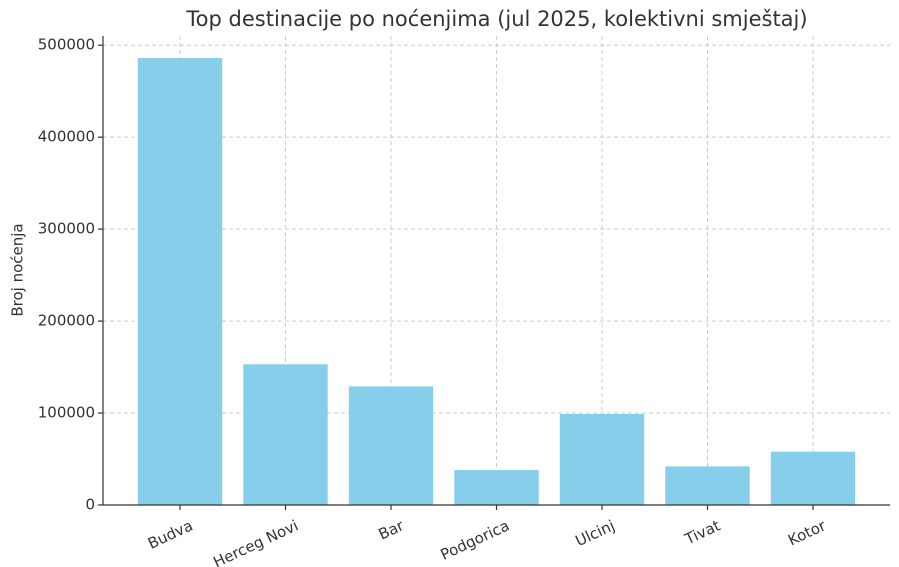 The width and height of the screenshot is (899, 567). I want to click on x-tick-label: Ulcinj, so click(595, 533).